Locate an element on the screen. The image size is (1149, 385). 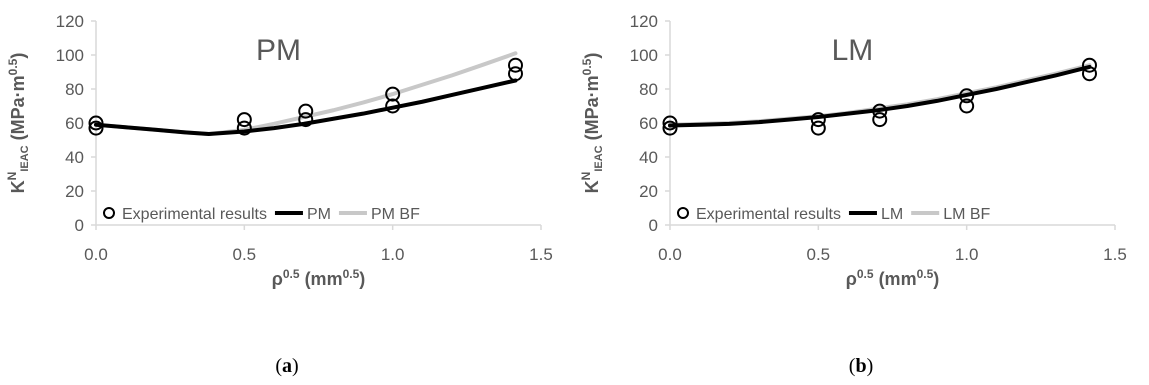
legend-label: LM is located at coordinates (892, 214).